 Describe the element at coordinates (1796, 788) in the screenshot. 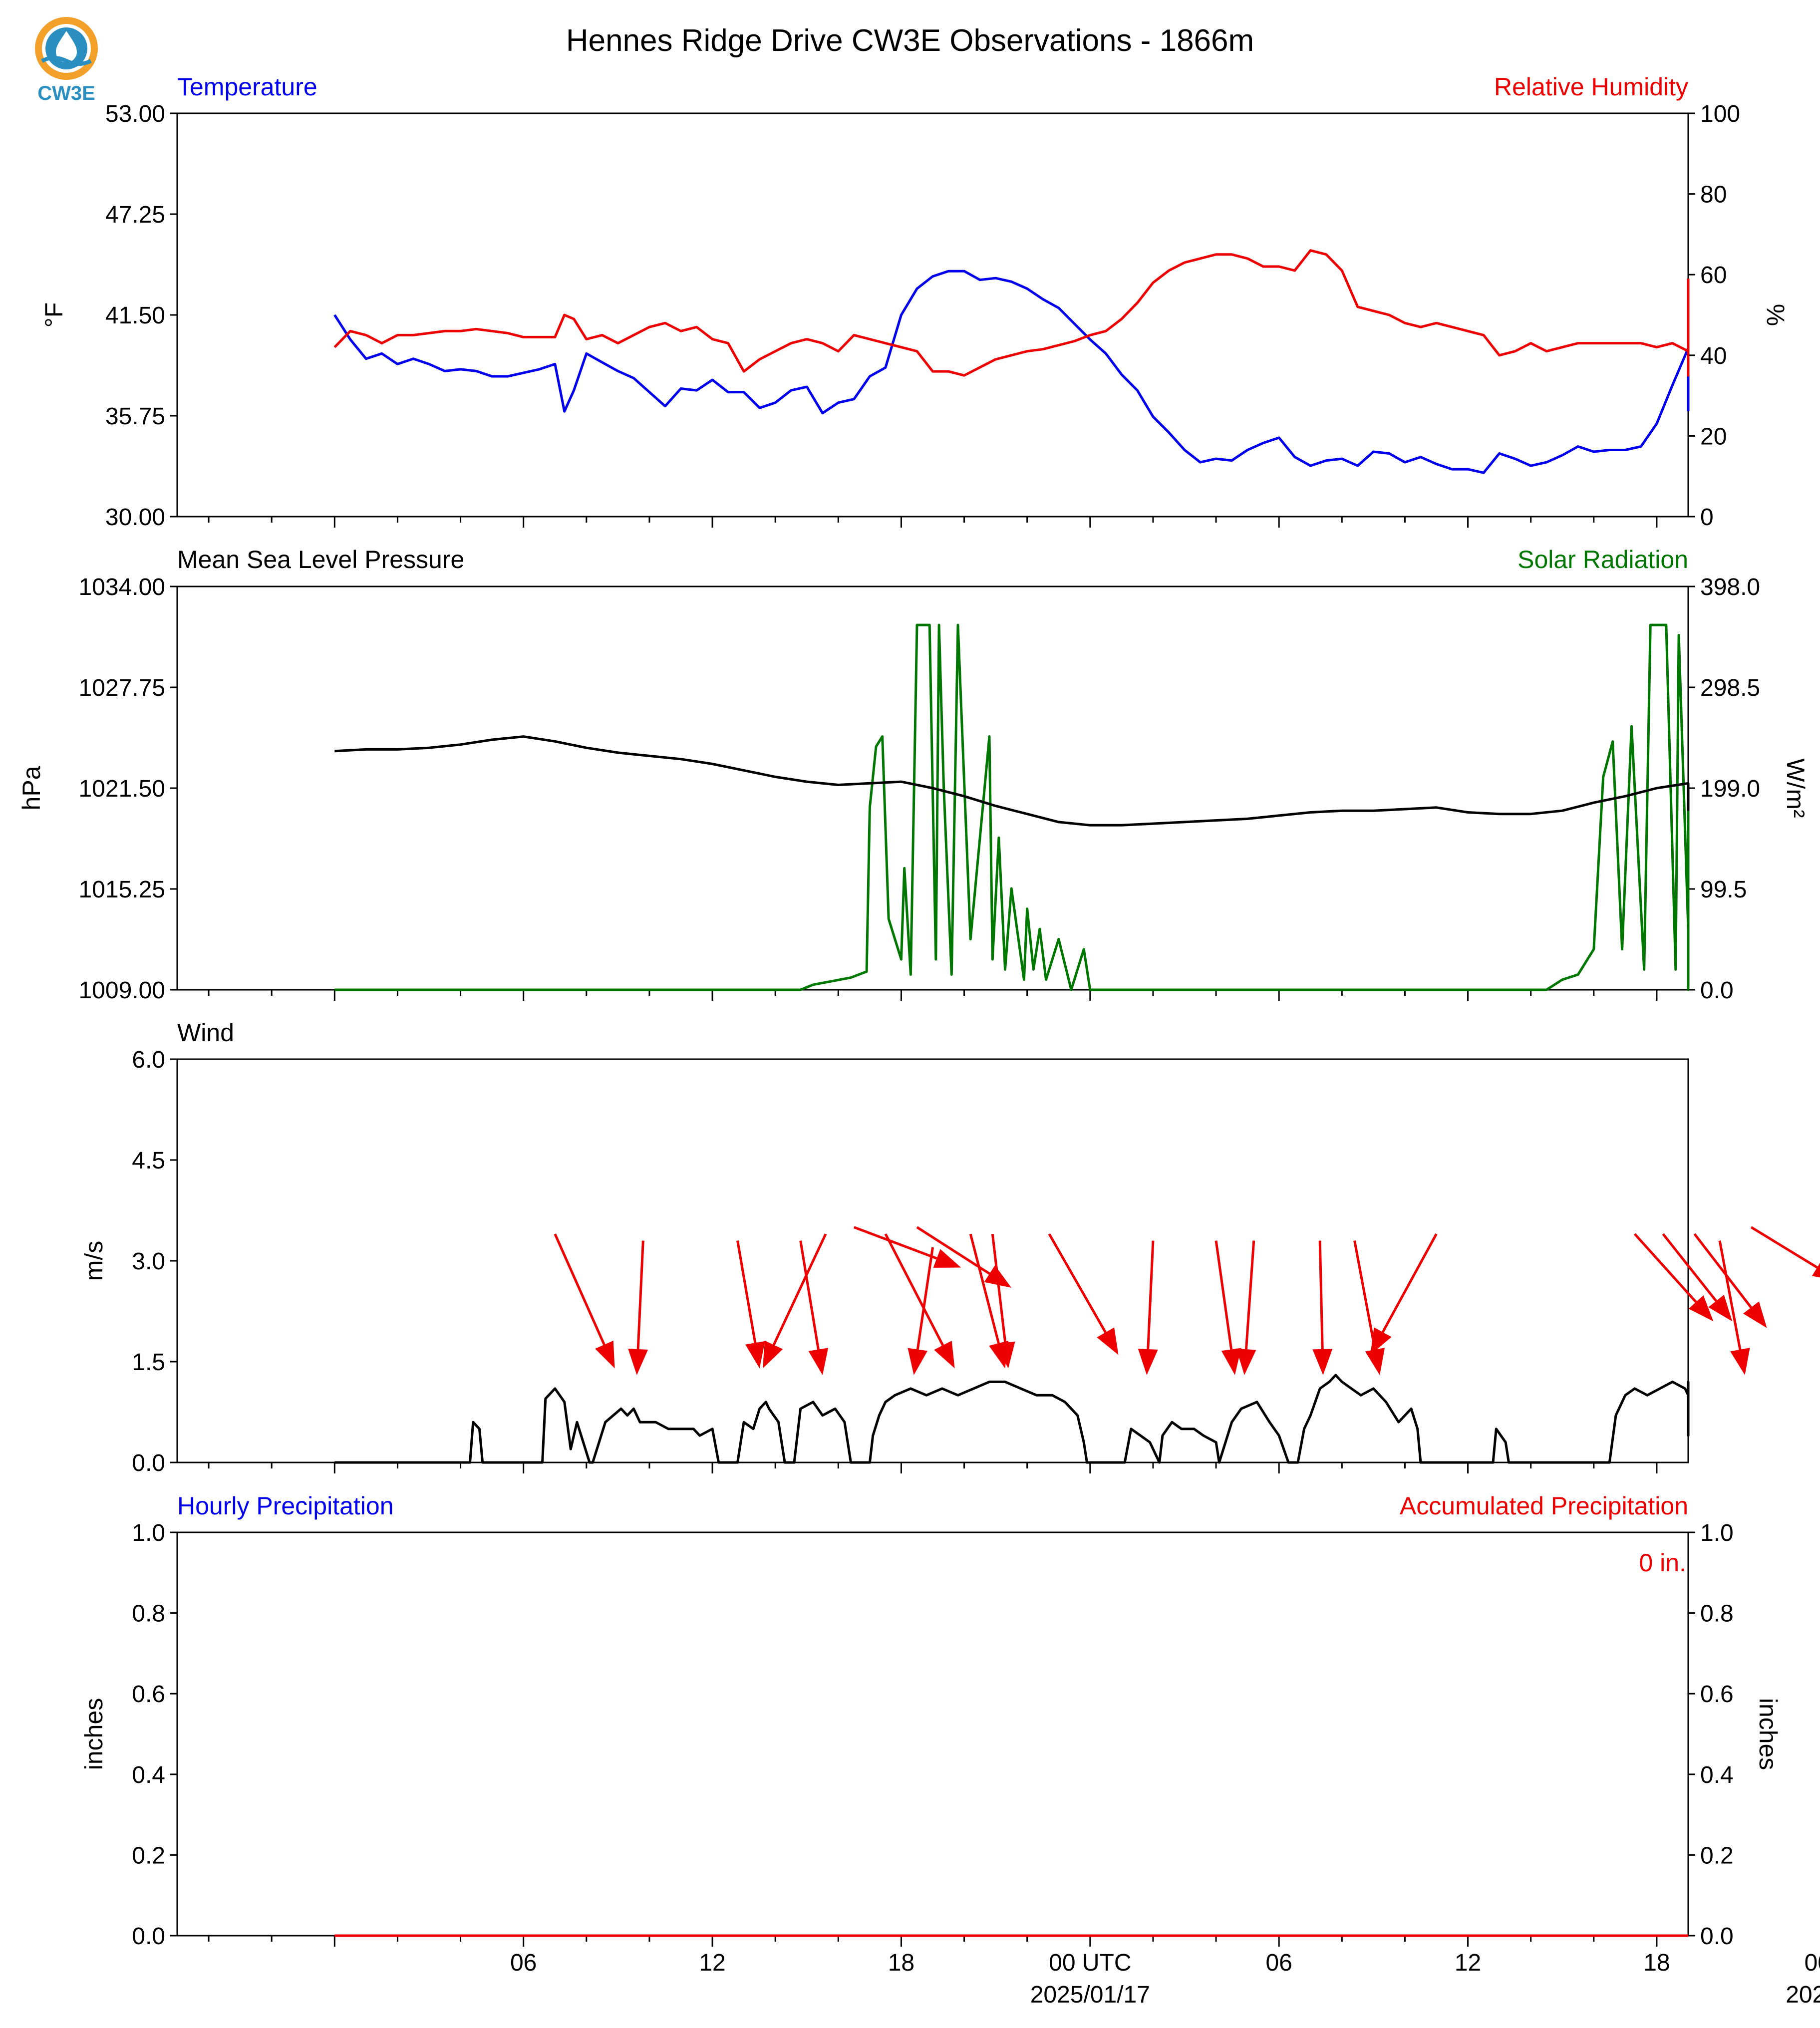

I see `panel2-ylabel-right: W/m²` at that location.